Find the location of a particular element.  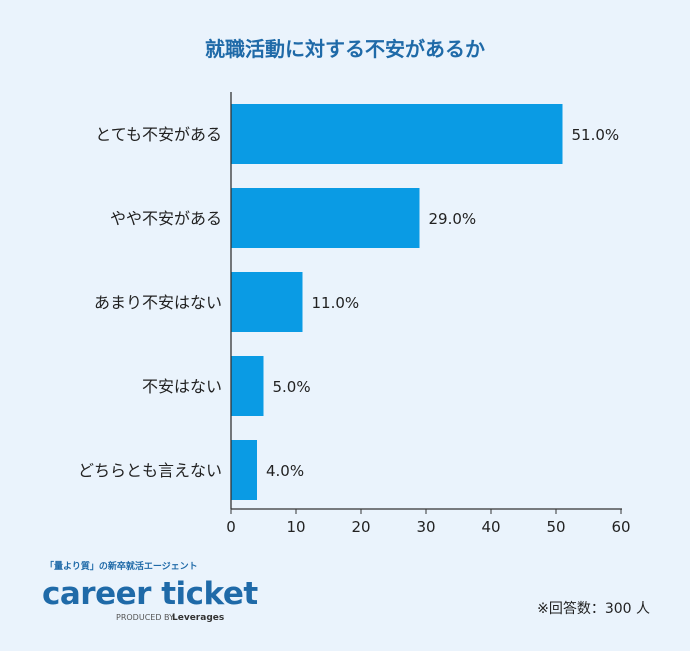

value-label: 51.0% is located at coordinates (596, 135).